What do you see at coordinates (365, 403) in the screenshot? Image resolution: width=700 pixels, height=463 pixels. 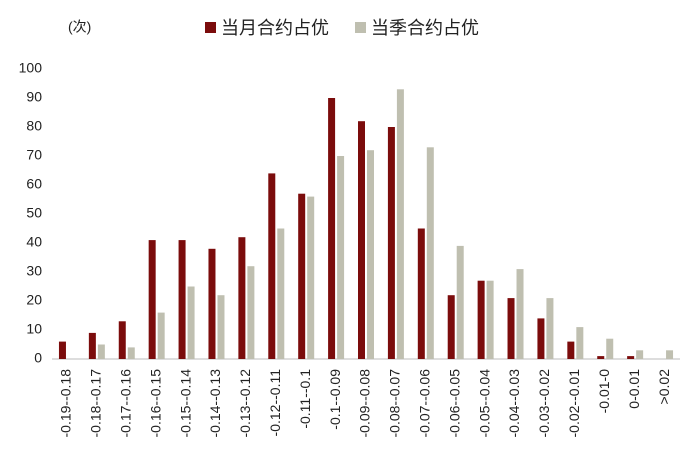 I see `x-tick-label: -0.09--0.08` at bounding box center [365, 403].